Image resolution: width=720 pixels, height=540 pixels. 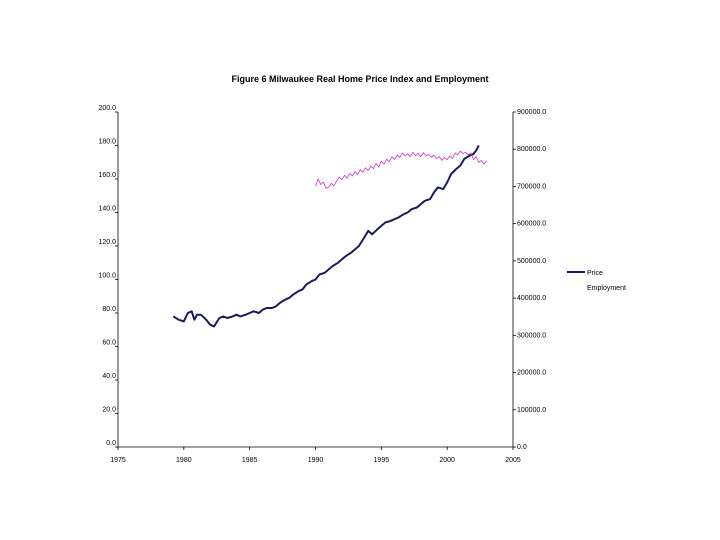 I want to click on y-tick-label-right: 500000.0, so click(x=531, y=261).